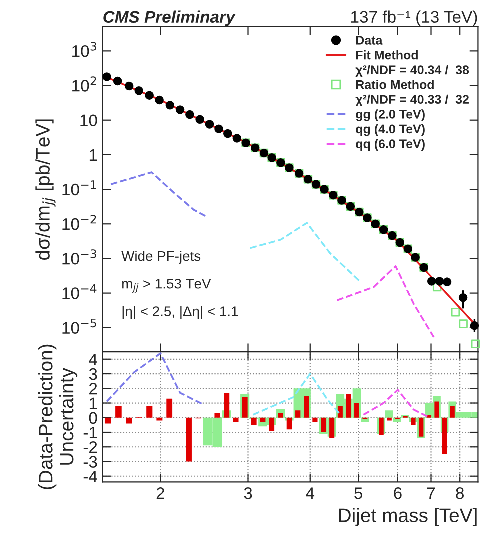  What do you see at coordinates (160, 494) in the screenshot?
I see `x-tick-label: 2` at bounding box center [160, 494].